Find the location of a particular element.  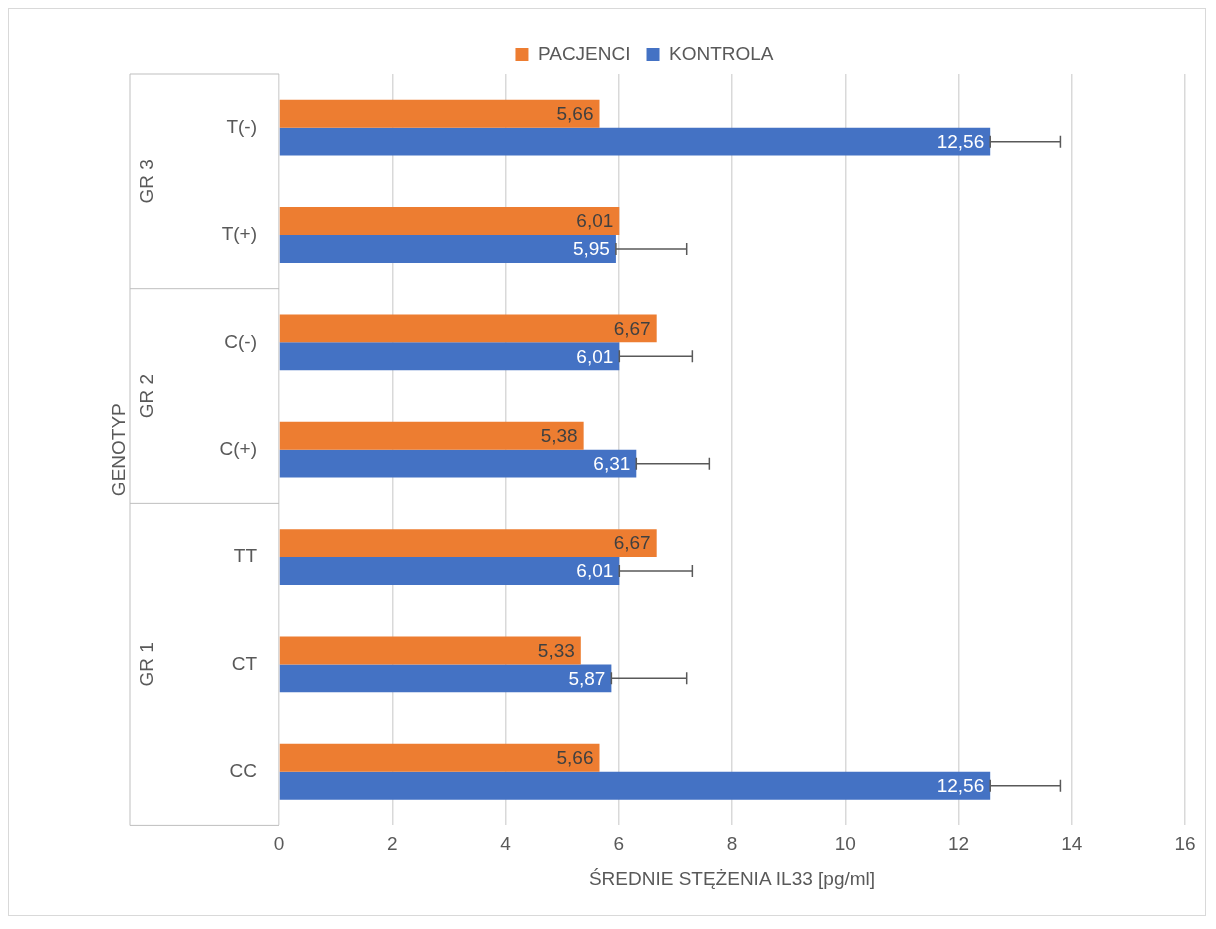

text: GR 2 is located at coordinates (147, 396).